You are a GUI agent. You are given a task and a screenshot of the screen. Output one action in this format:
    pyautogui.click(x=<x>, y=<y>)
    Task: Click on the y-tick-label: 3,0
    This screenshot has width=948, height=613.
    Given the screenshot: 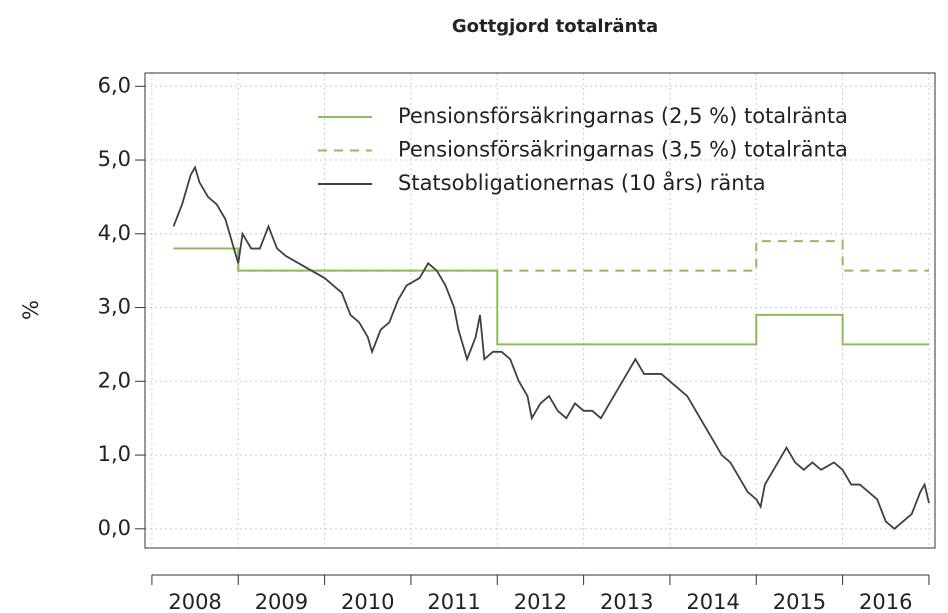 What is the action you would take?
    pyautogui.click(x=114, y=307)
    